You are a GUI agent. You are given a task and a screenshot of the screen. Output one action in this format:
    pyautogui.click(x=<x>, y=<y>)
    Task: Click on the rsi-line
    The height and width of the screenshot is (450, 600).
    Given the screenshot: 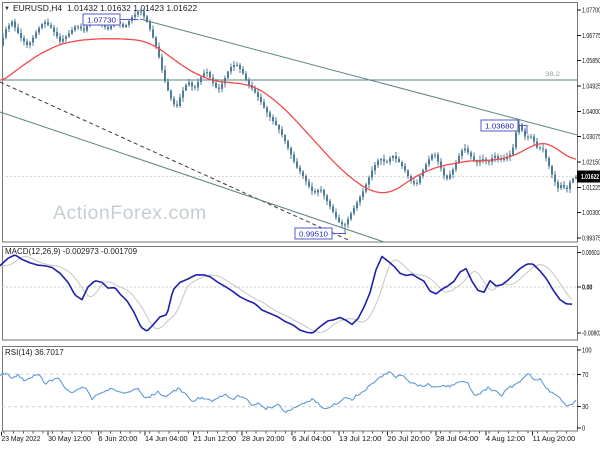 What is the action you would take?
    pyautogui.click(x=288, y=392)
    